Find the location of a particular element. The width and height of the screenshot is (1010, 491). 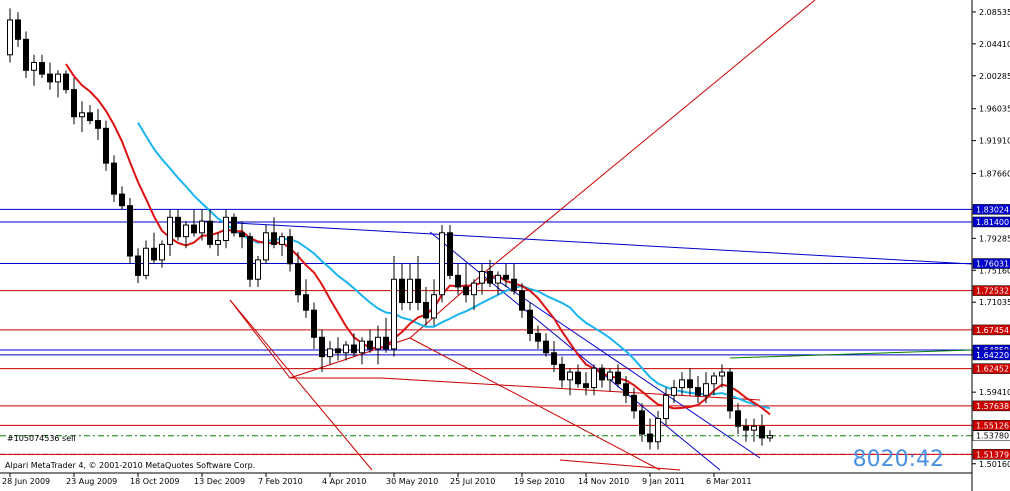

price-tag-label: 1.51379 is located at coordinates (992, 454).